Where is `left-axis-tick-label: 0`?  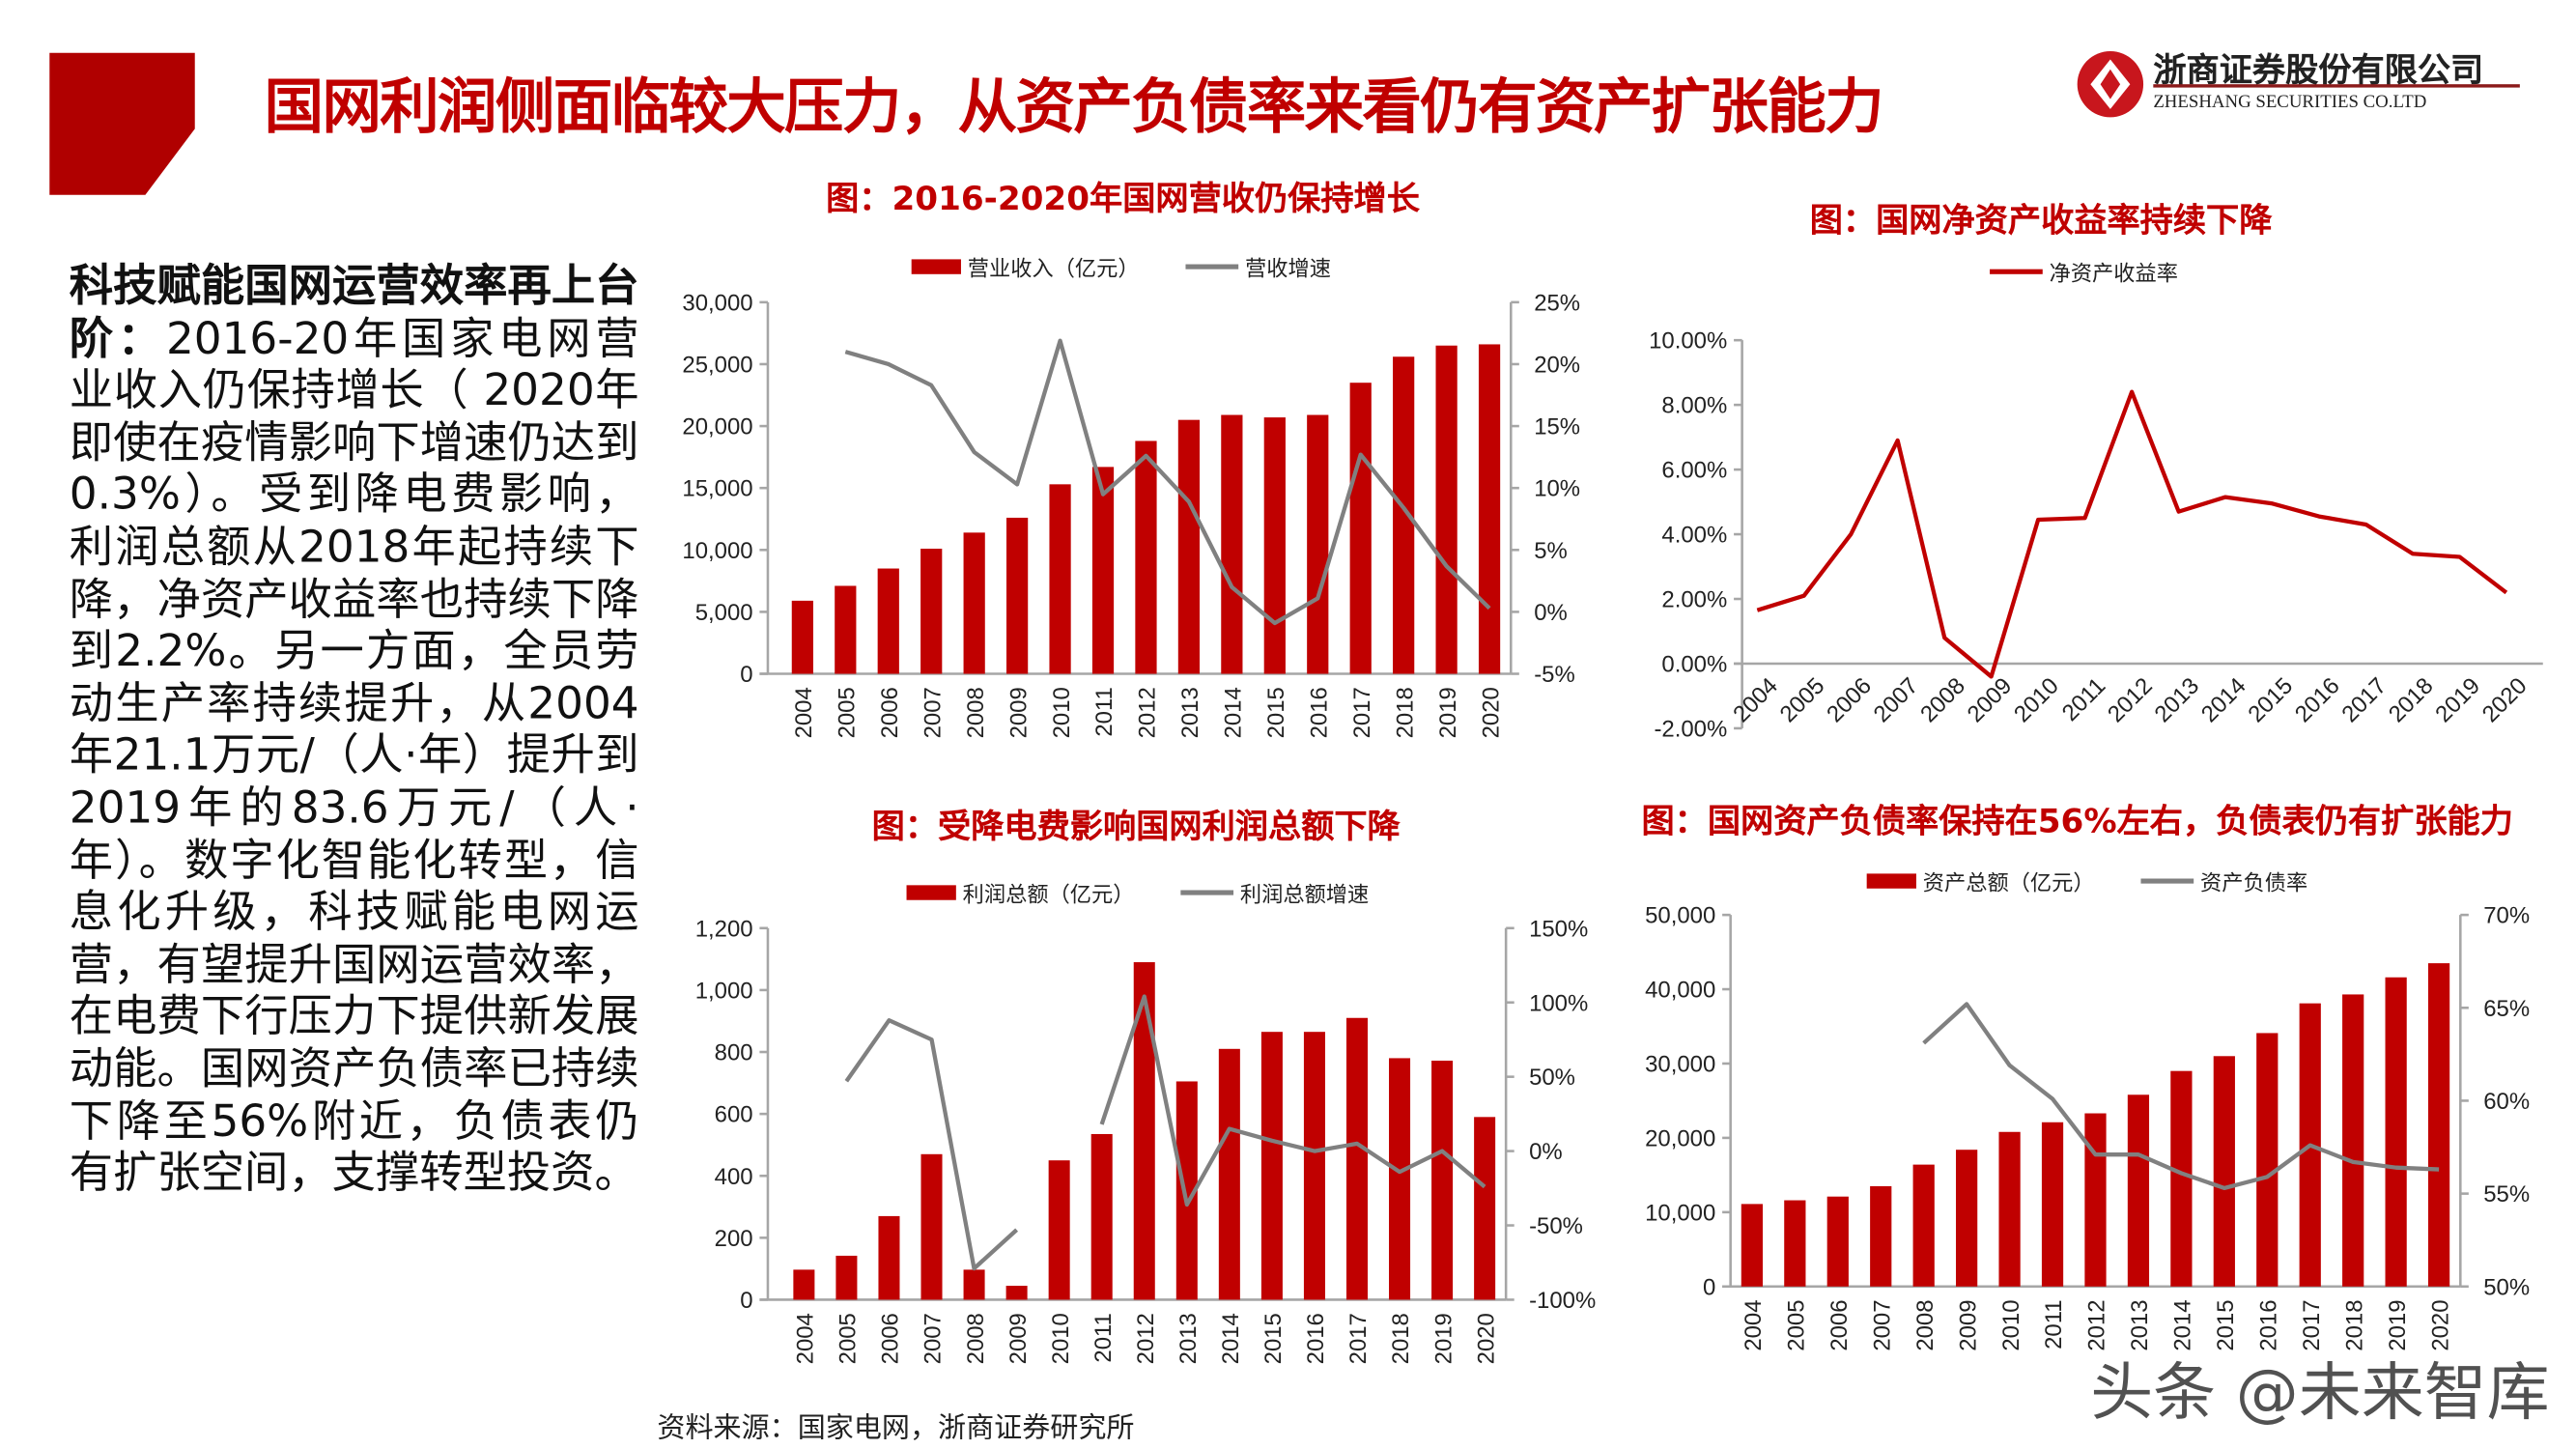
left-axis-tick-label: 0 is located at coordinates (1709, 1287).